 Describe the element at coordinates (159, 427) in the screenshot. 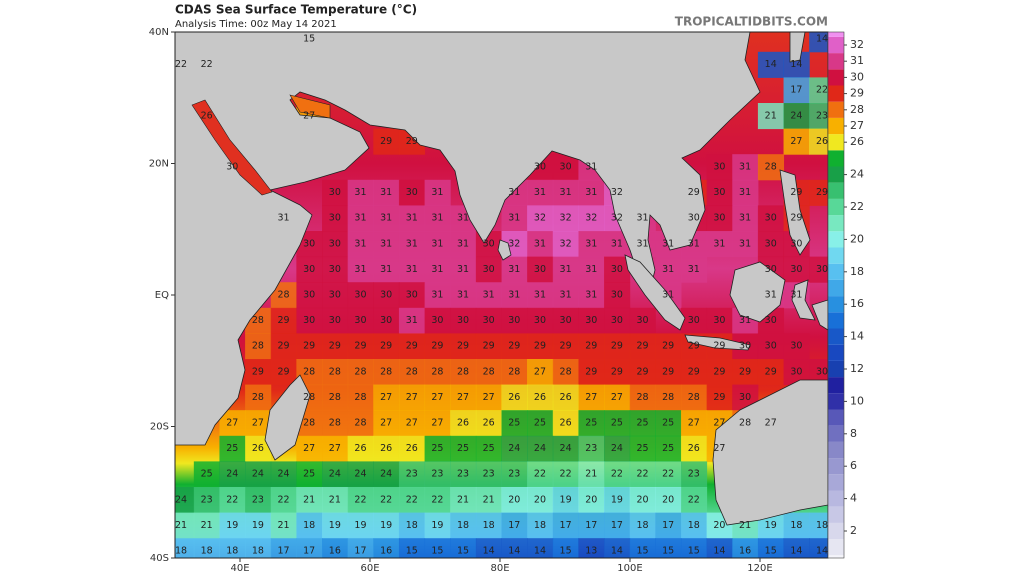

I see `lat-label: 20S` at that location.